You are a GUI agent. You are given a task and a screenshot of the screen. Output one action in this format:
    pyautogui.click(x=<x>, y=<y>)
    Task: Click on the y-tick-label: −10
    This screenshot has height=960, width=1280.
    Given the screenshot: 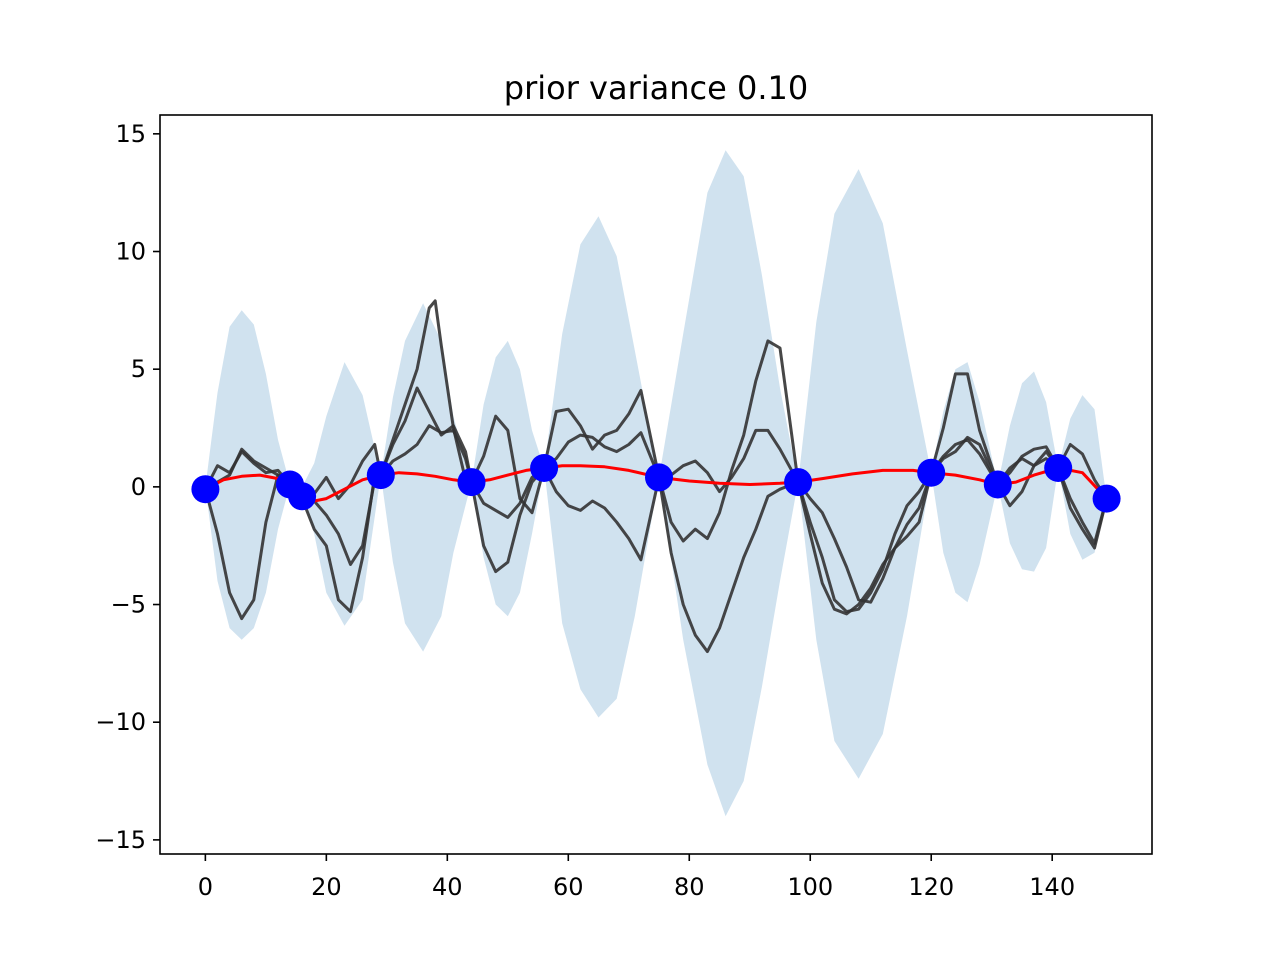 What is the action you would take?
    pyautogui.click(x=120, y=722)
    